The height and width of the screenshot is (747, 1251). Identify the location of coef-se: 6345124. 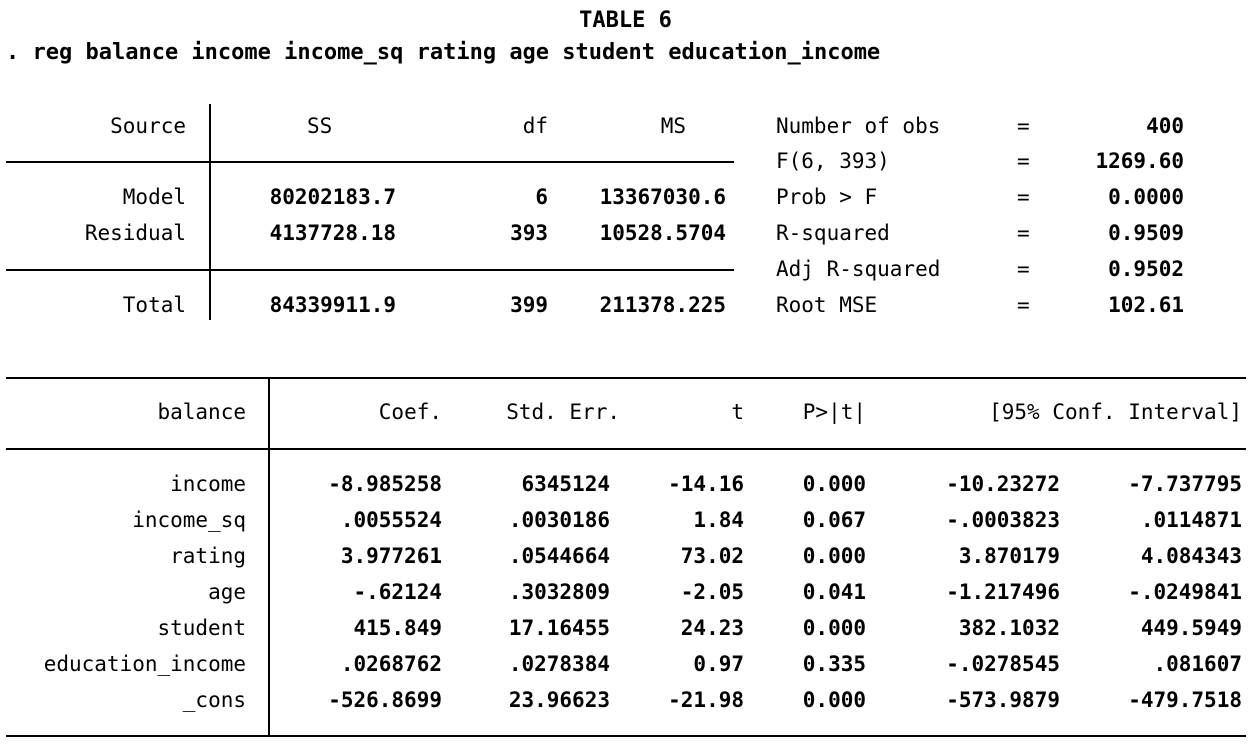
(565, 484).